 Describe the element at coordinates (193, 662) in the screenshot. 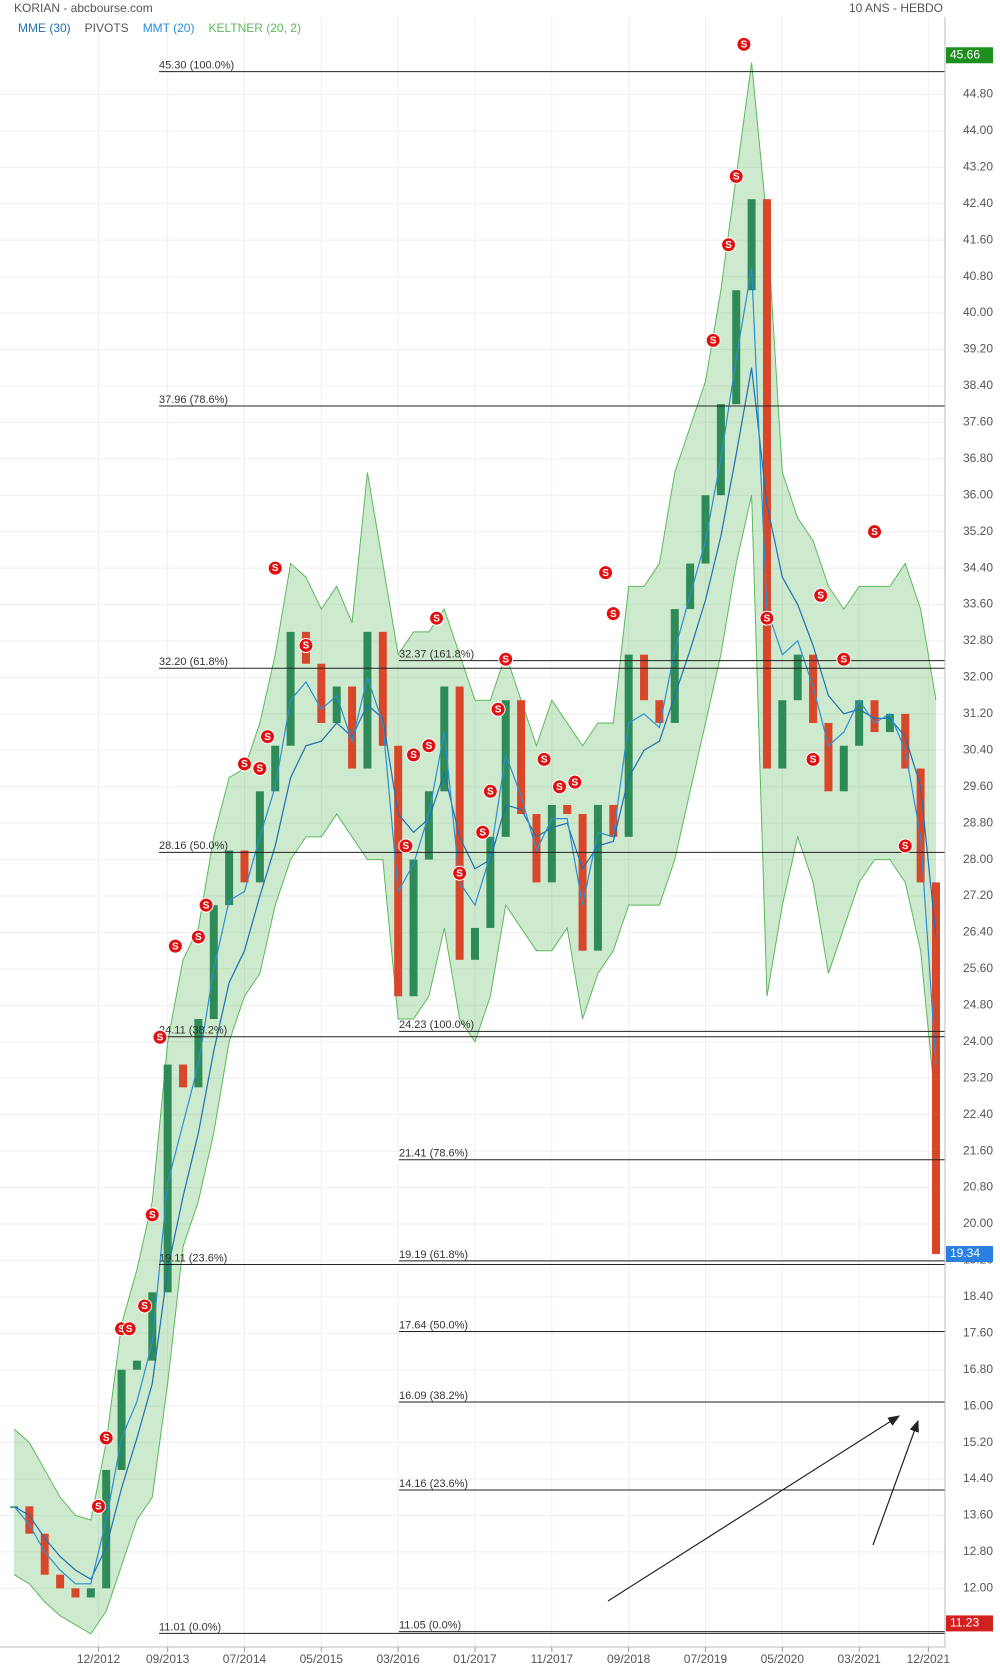

I see `fib-label: 32.20 (61.8%)` at that location.